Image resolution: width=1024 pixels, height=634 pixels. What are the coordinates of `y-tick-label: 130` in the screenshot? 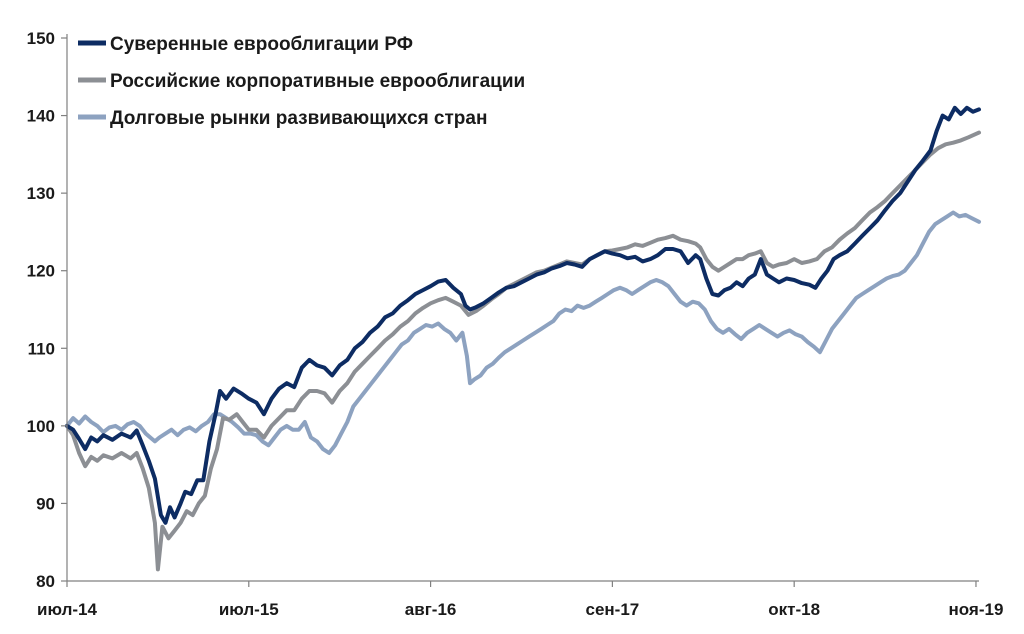 It's located at (41, 193).